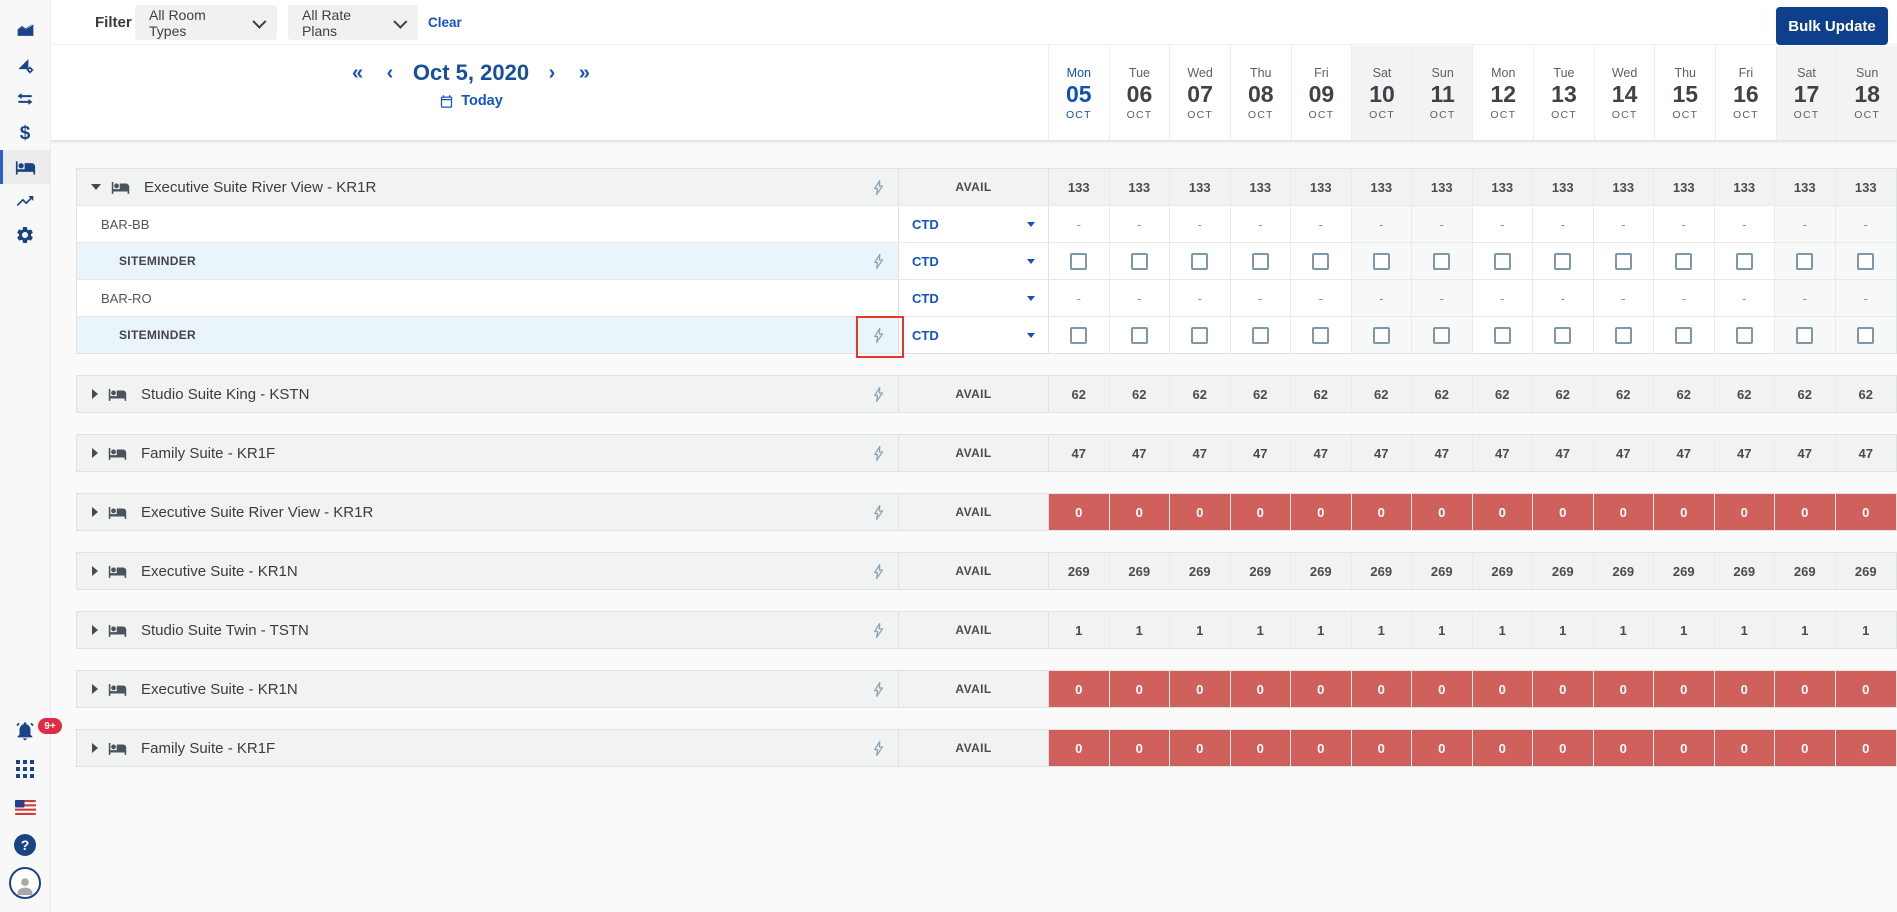 The height and width of the screenshot is (912, 1897). Describe the element at coordinates (25, 201) in the screenshot. I see `sidebar-item-insights-trend-icon` at that location.